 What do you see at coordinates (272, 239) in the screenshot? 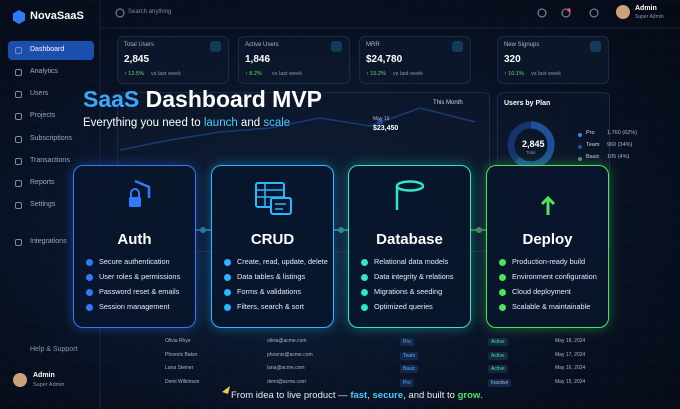
I see `feature-title: CRUD` at bounding box center [272, 239].